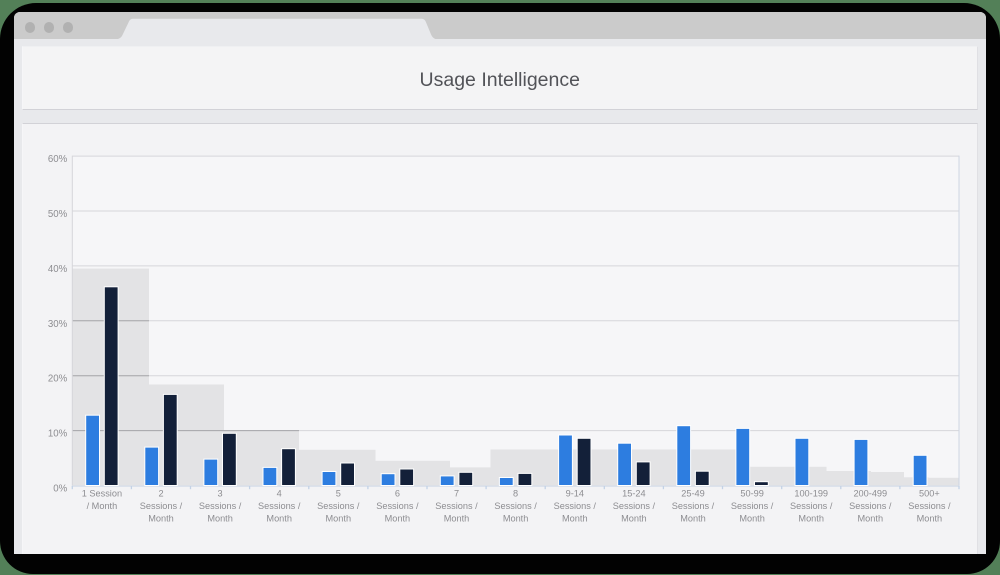  Describe the element at coordinates (102, 493) in the screenshot. I see `svg-text: 1 Session` at that location.